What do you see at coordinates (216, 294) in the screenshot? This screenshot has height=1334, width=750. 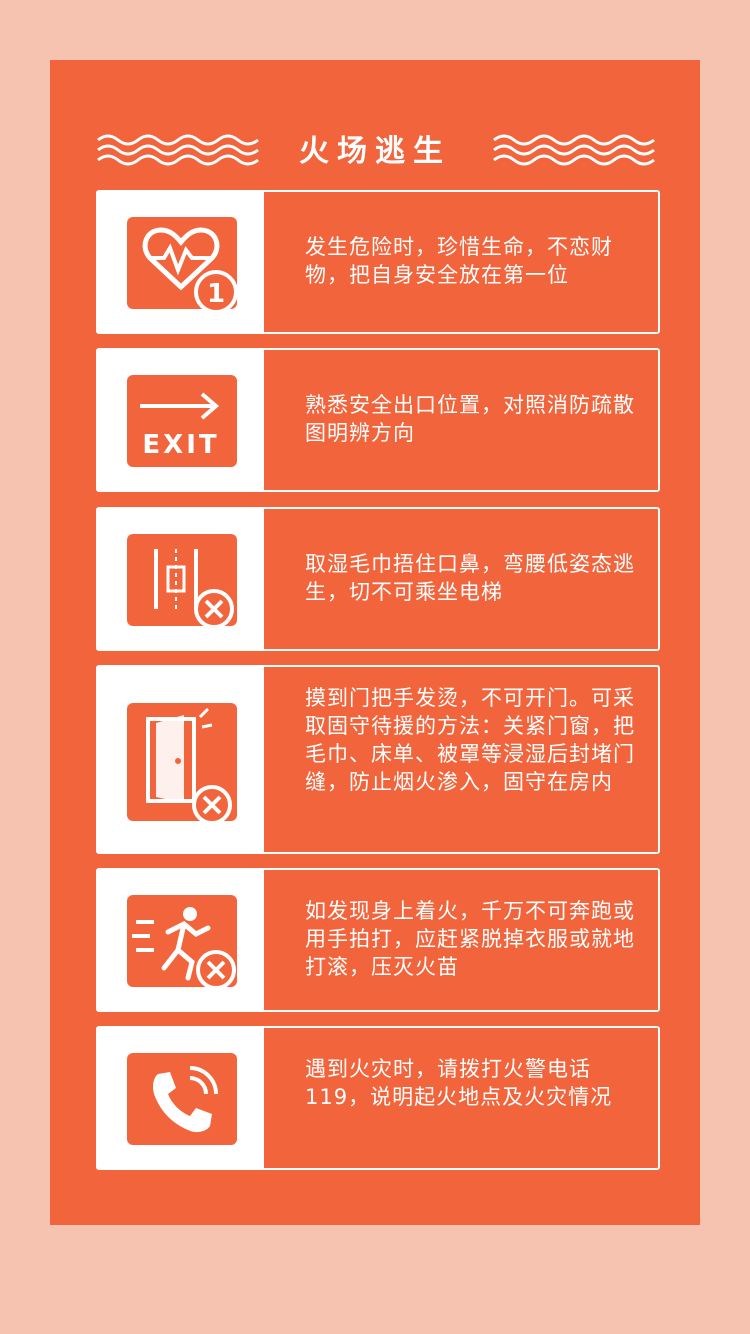 I see `svg-text: 1` at bounding box center [216, 294].